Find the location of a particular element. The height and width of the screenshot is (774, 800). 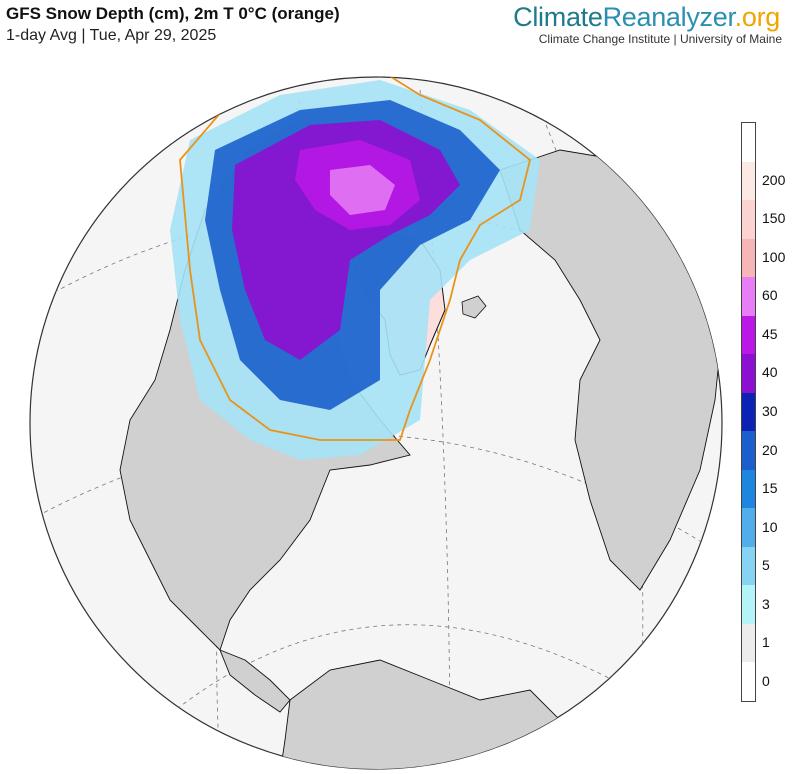

legend-label: 1 is located at coordinates (766, 642).